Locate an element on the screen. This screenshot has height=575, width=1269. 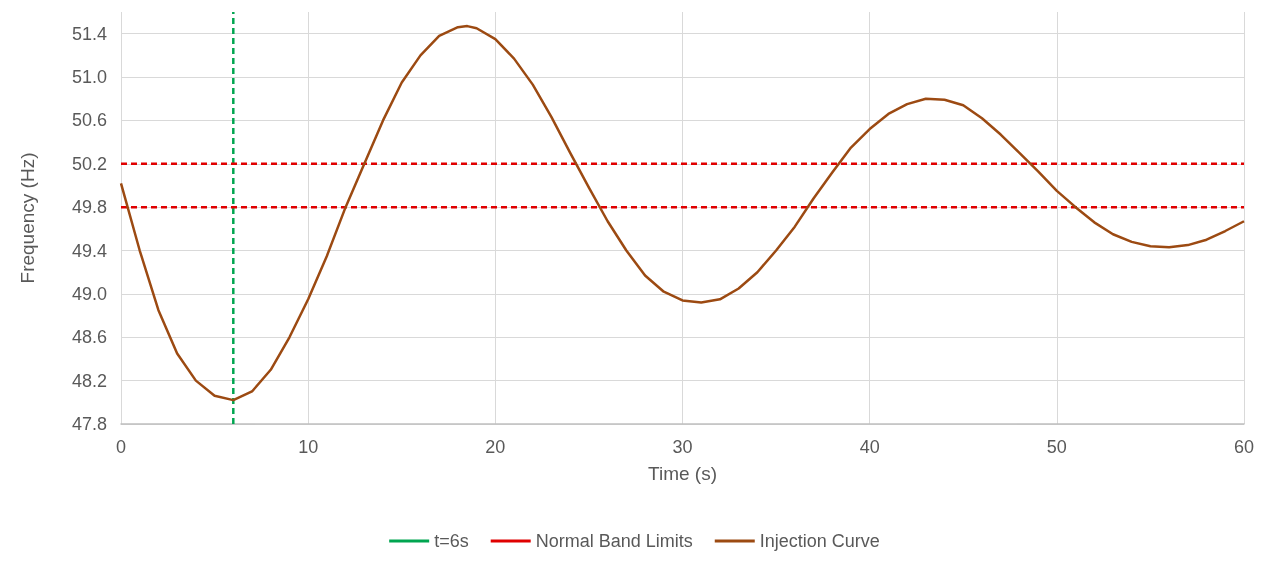
y-axis-title: Frequency (Hz) is located at coordinates (27, 218).